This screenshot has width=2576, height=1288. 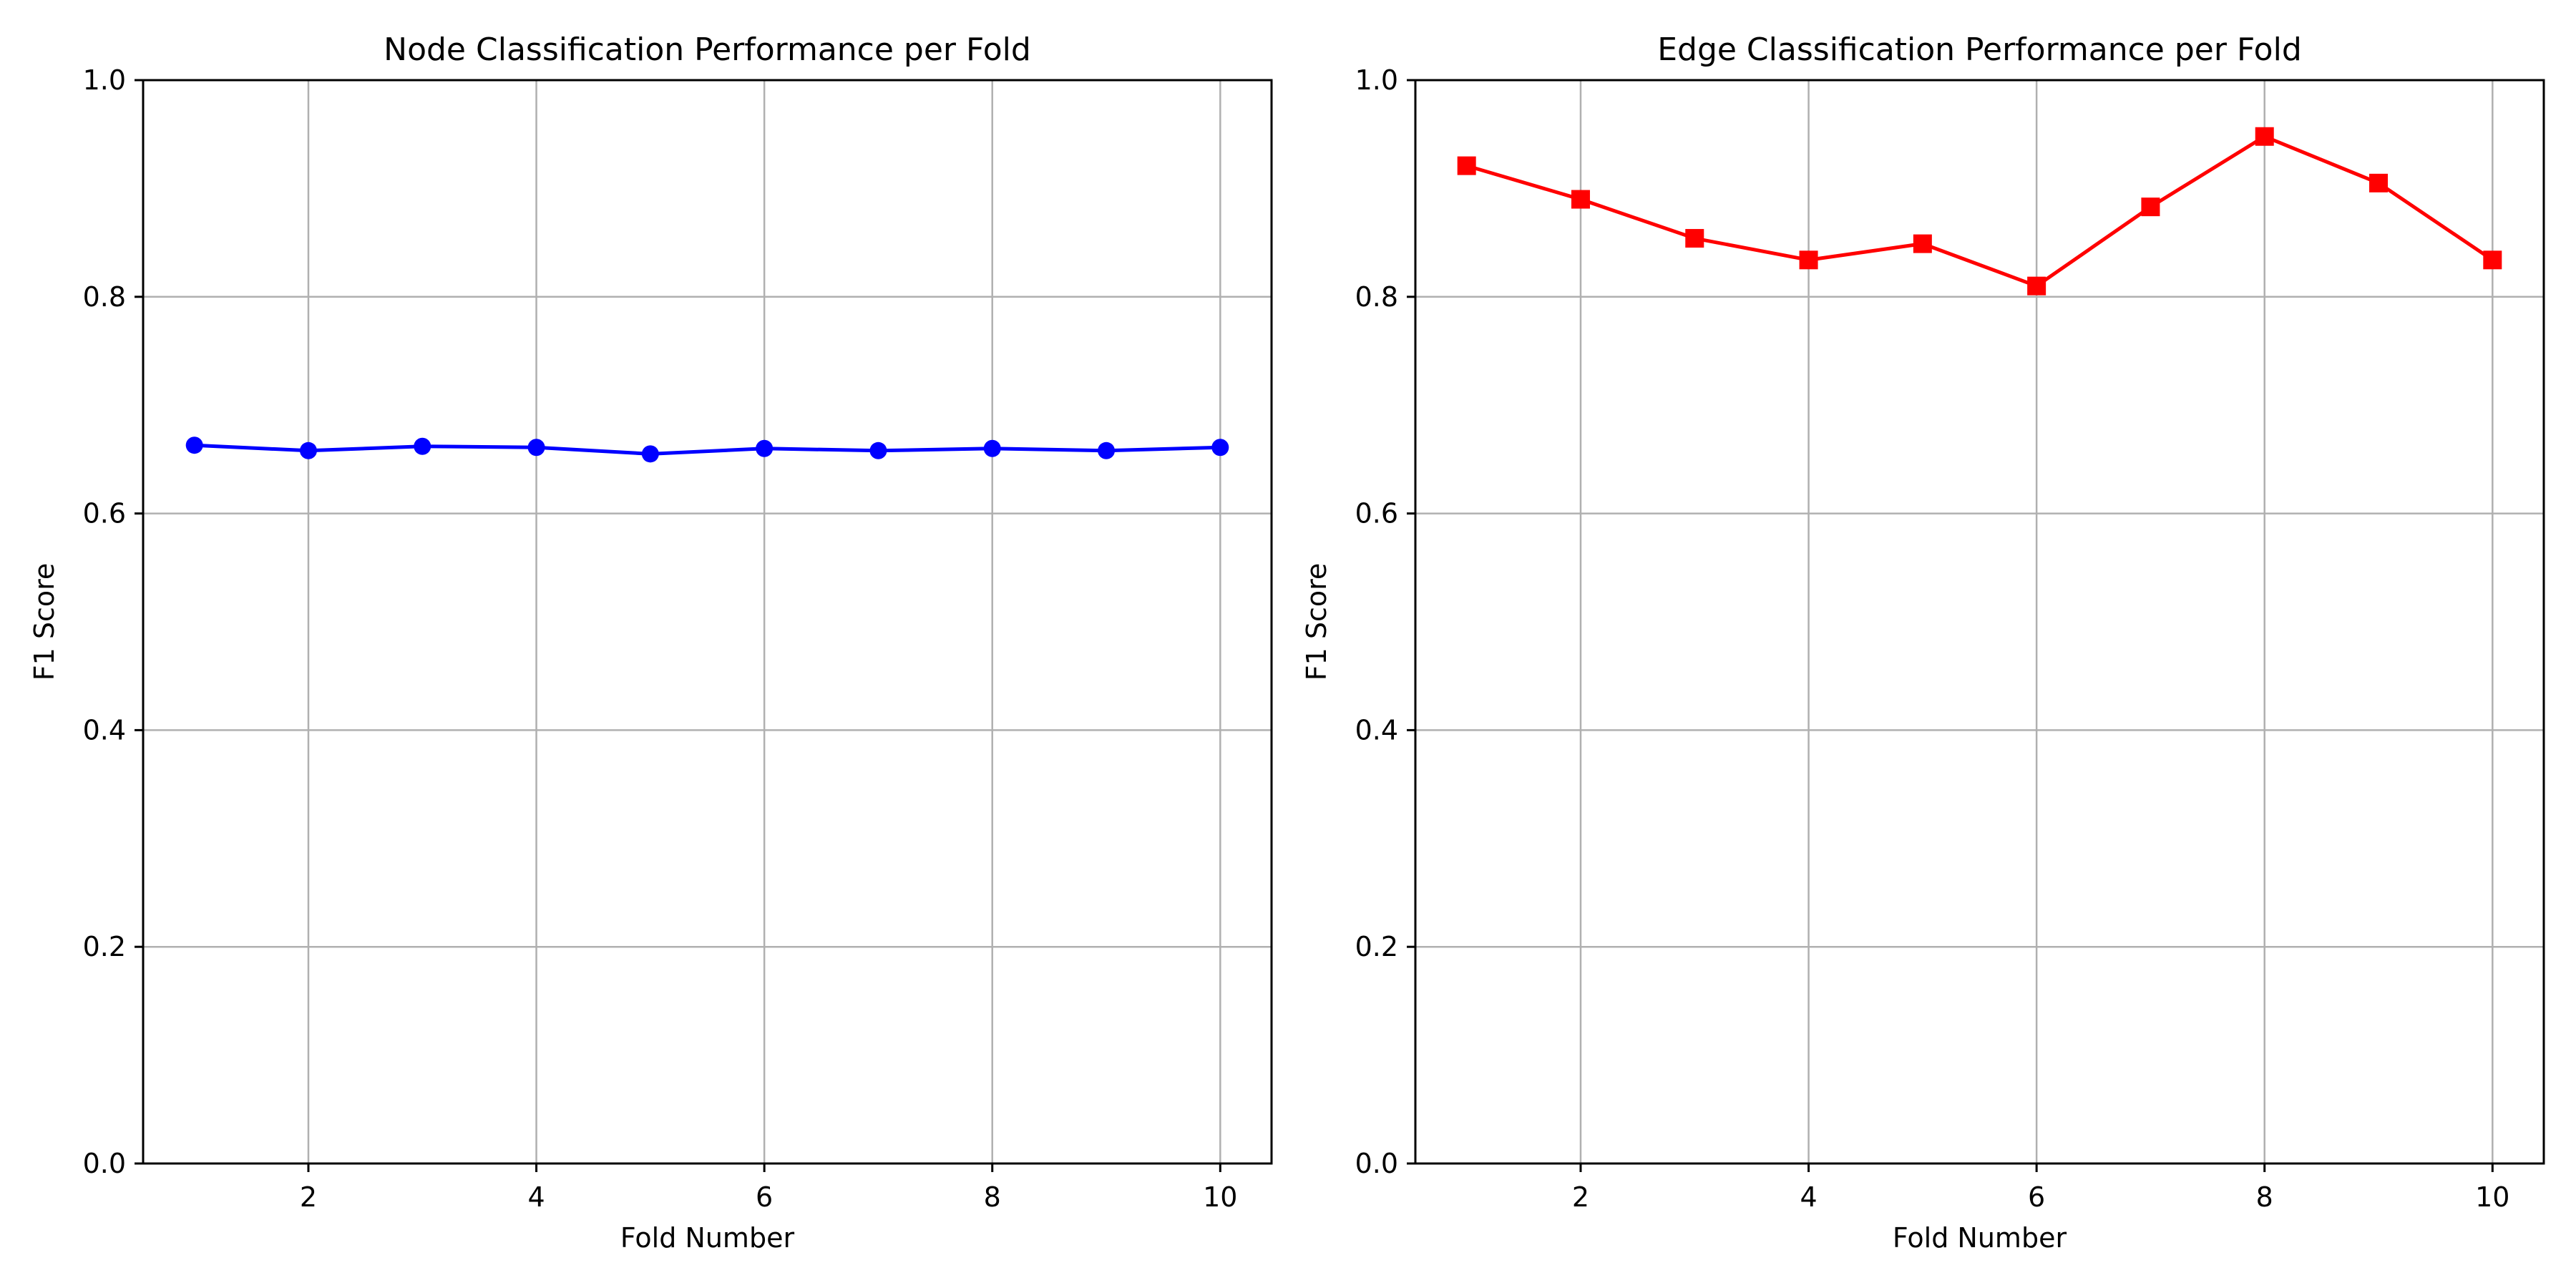 I want to click on chart-title: Node Classification Performance per Fold, so click(x=707, y=49).